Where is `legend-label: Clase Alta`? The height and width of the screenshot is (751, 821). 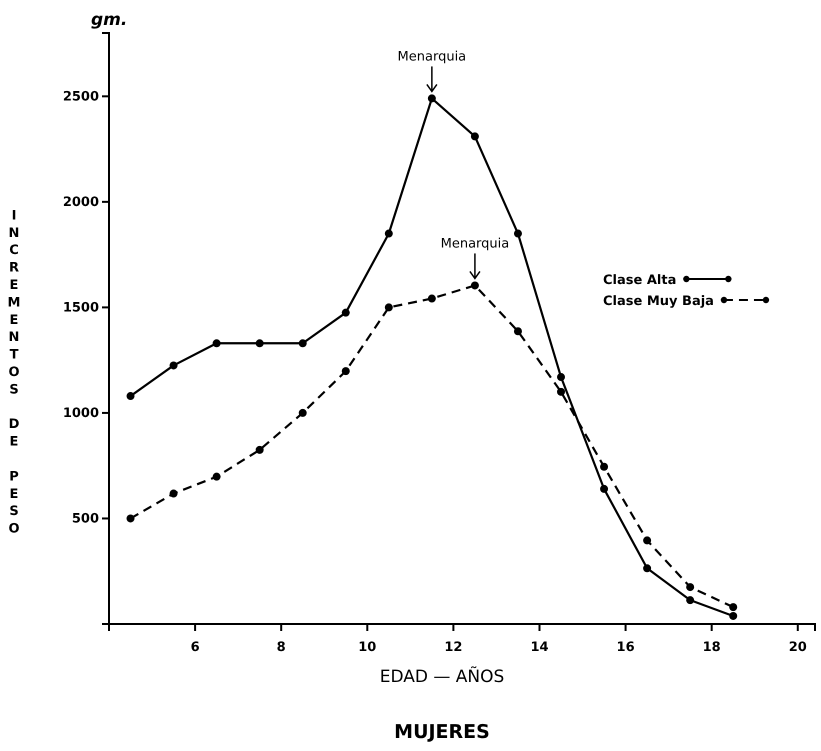 legend-label: Clase Alta is located at coordinates (639, 280).